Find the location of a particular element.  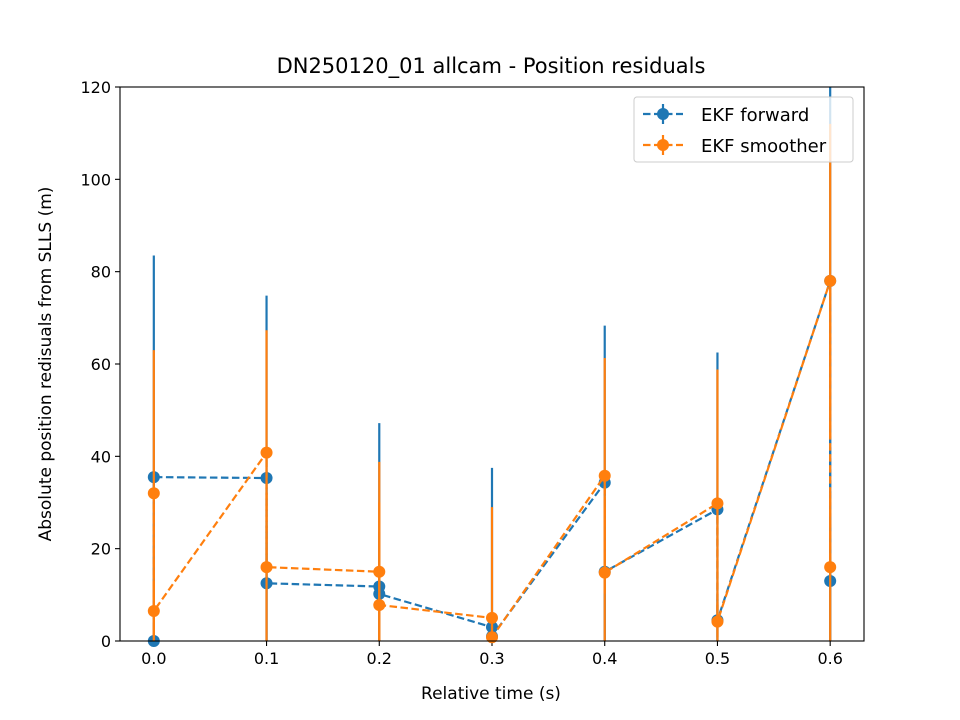

y-tick-label: 20 is located at coordinates (101, 549).